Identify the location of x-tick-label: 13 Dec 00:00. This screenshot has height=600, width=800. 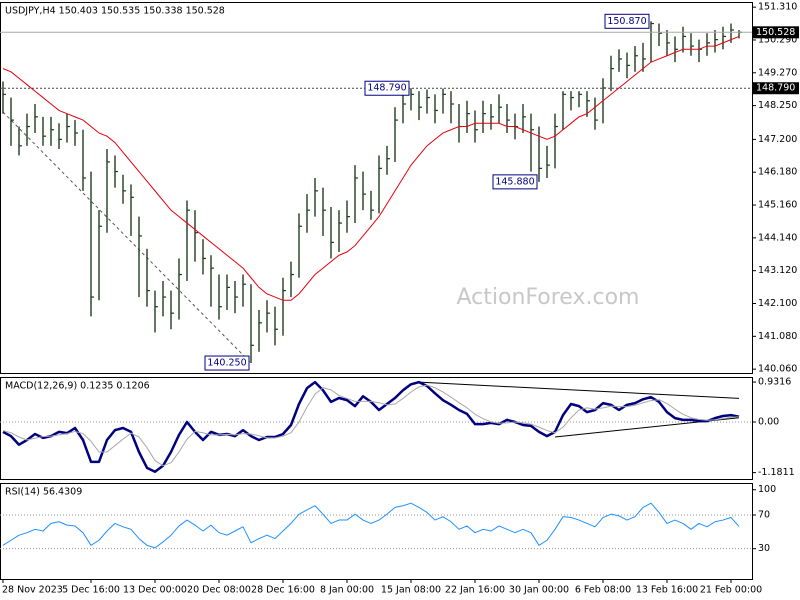
(155, 590).